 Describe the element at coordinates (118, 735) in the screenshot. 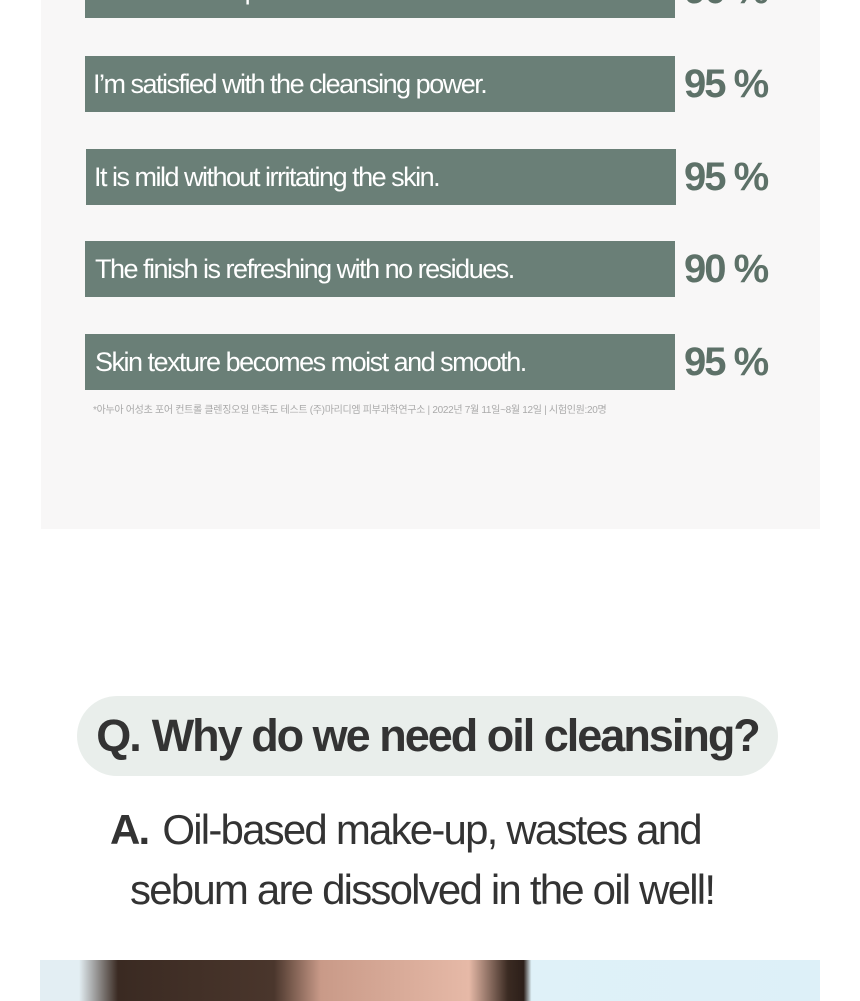

I see `q-mark: Q.` at that location.